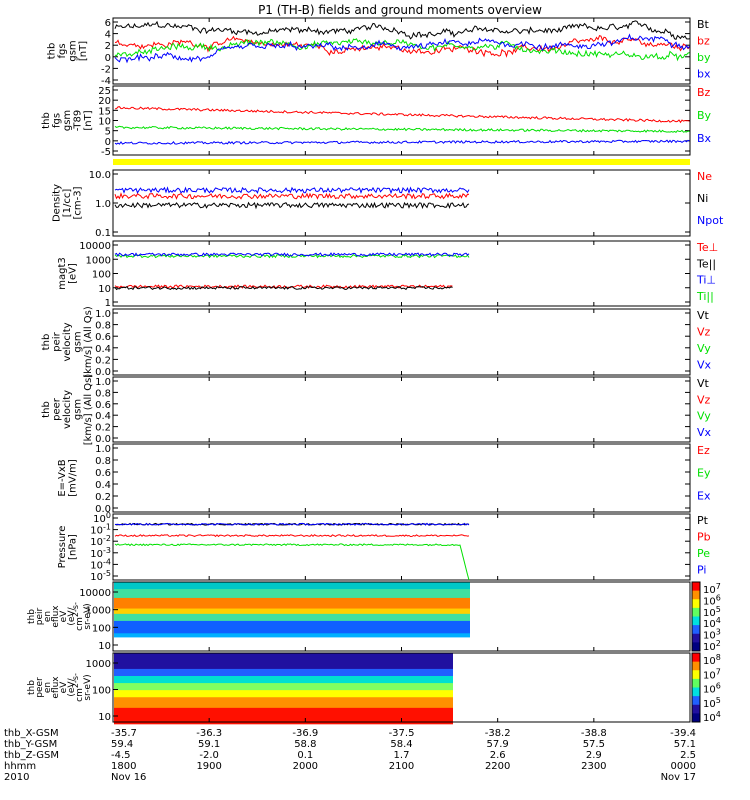  Describe the element at coordinates (292, 536) in the screenshot. I see `series-line-Pb` at that location.